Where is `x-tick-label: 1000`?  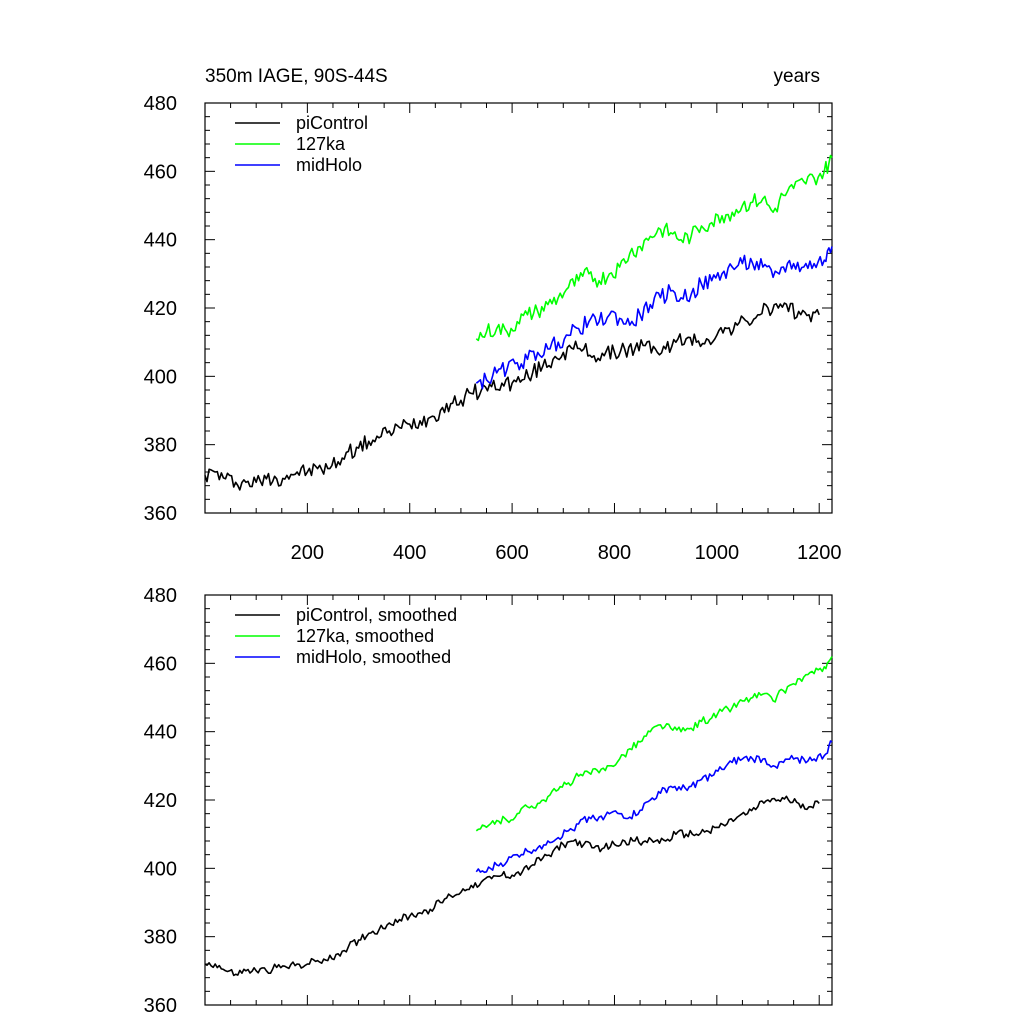
x-tick-label: 1000 is located at coordinates (717, 553).